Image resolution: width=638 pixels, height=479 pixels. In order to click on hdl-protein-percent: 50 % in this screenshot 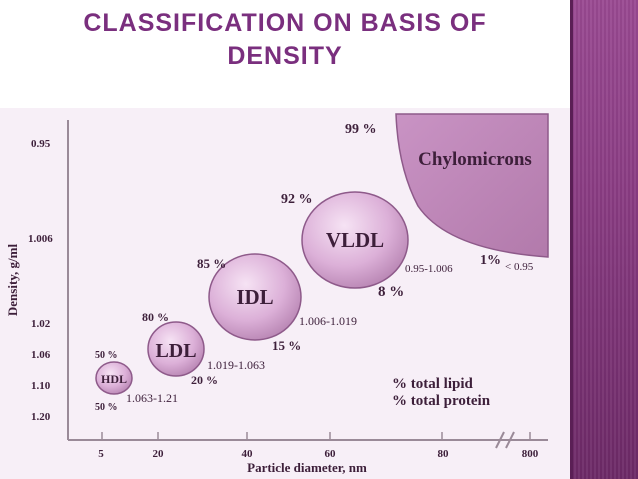, I will do `click(106, 407)`.